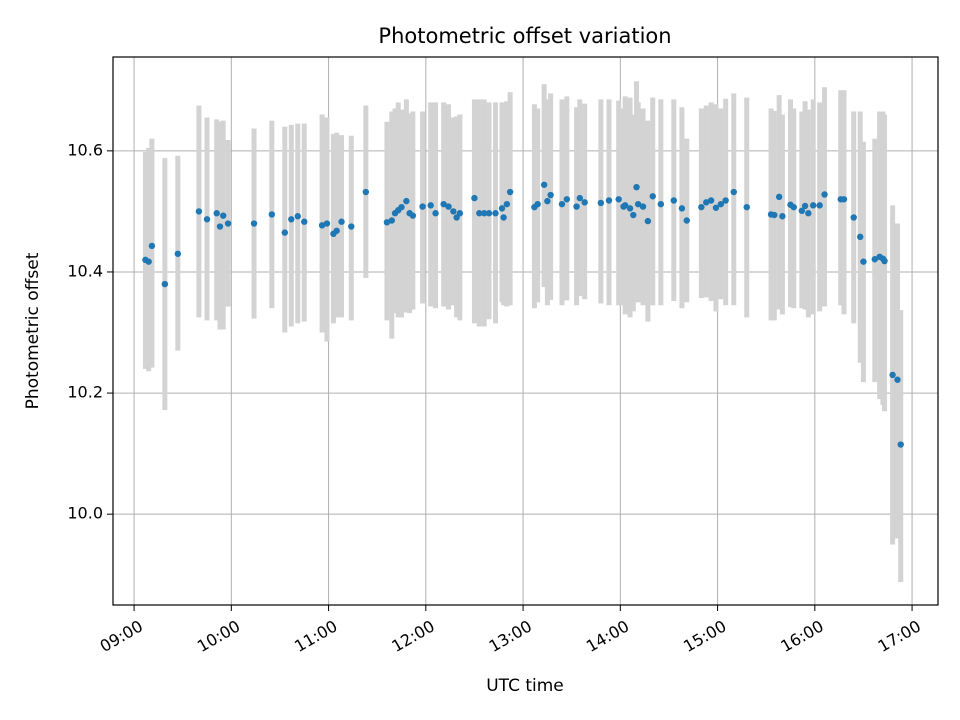  I want to click on y-axis-ticks: 10.0 10.2 10.4 10.6, so click(90, 331).